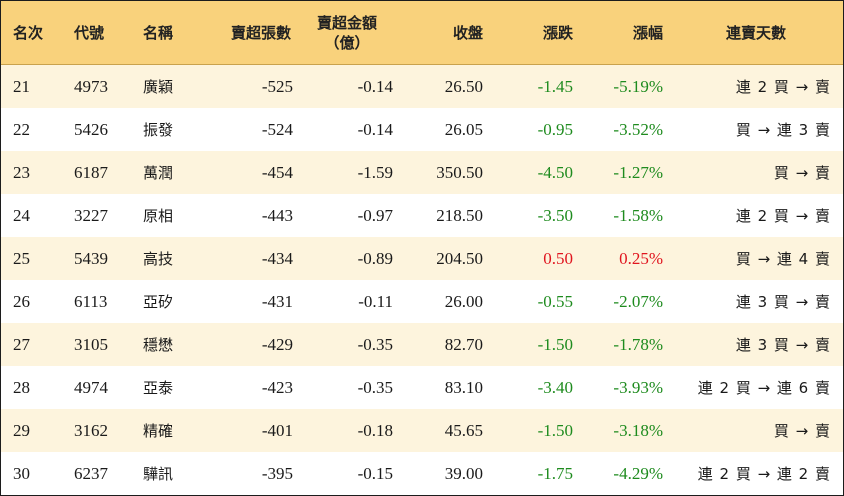 Image resolution: width=844 pixels, height=496 pixels. Describe the element at coordinates (158, 259) in the screenshot. I see `name-cell: 高技` at that location.